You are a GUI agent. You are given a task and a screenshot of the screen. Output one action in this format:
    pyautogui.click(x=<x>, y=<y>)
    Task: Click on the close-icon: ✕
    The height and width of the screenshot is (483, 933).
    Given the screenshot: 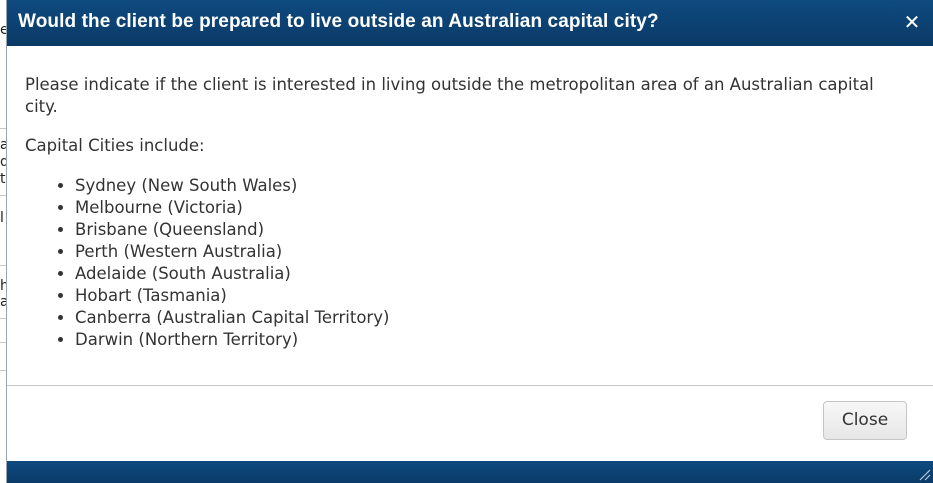 What is the action you would take?
    pyautogui.click(x=912, y=22)
    